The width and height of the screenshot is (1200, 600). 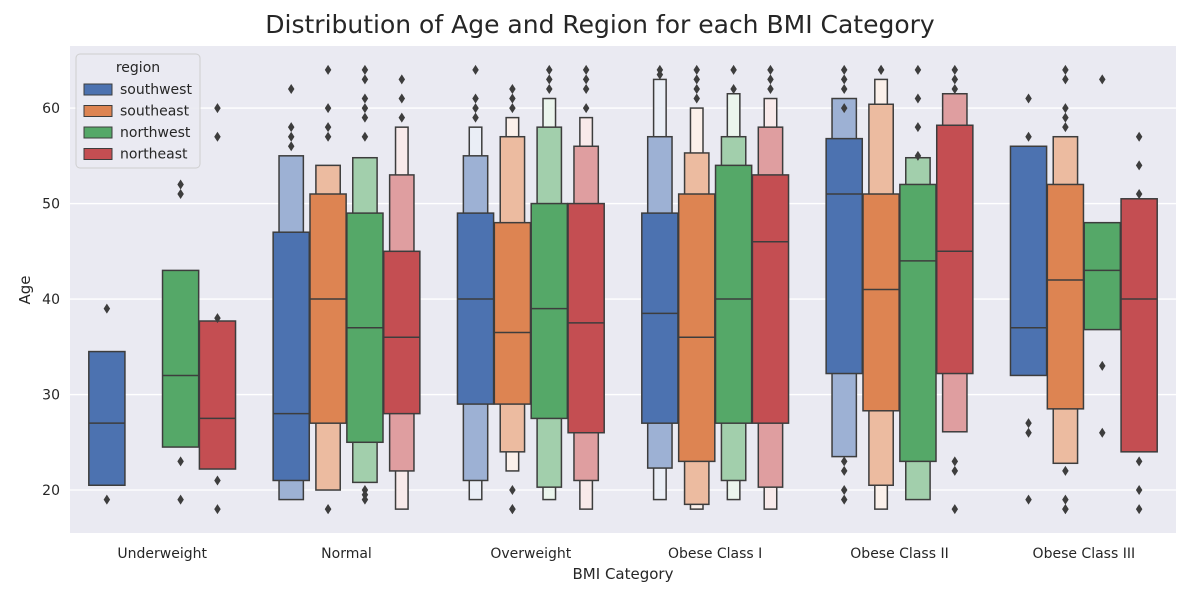 I want to click on x-tick-label: Overweight, so click(x=530, y=554).